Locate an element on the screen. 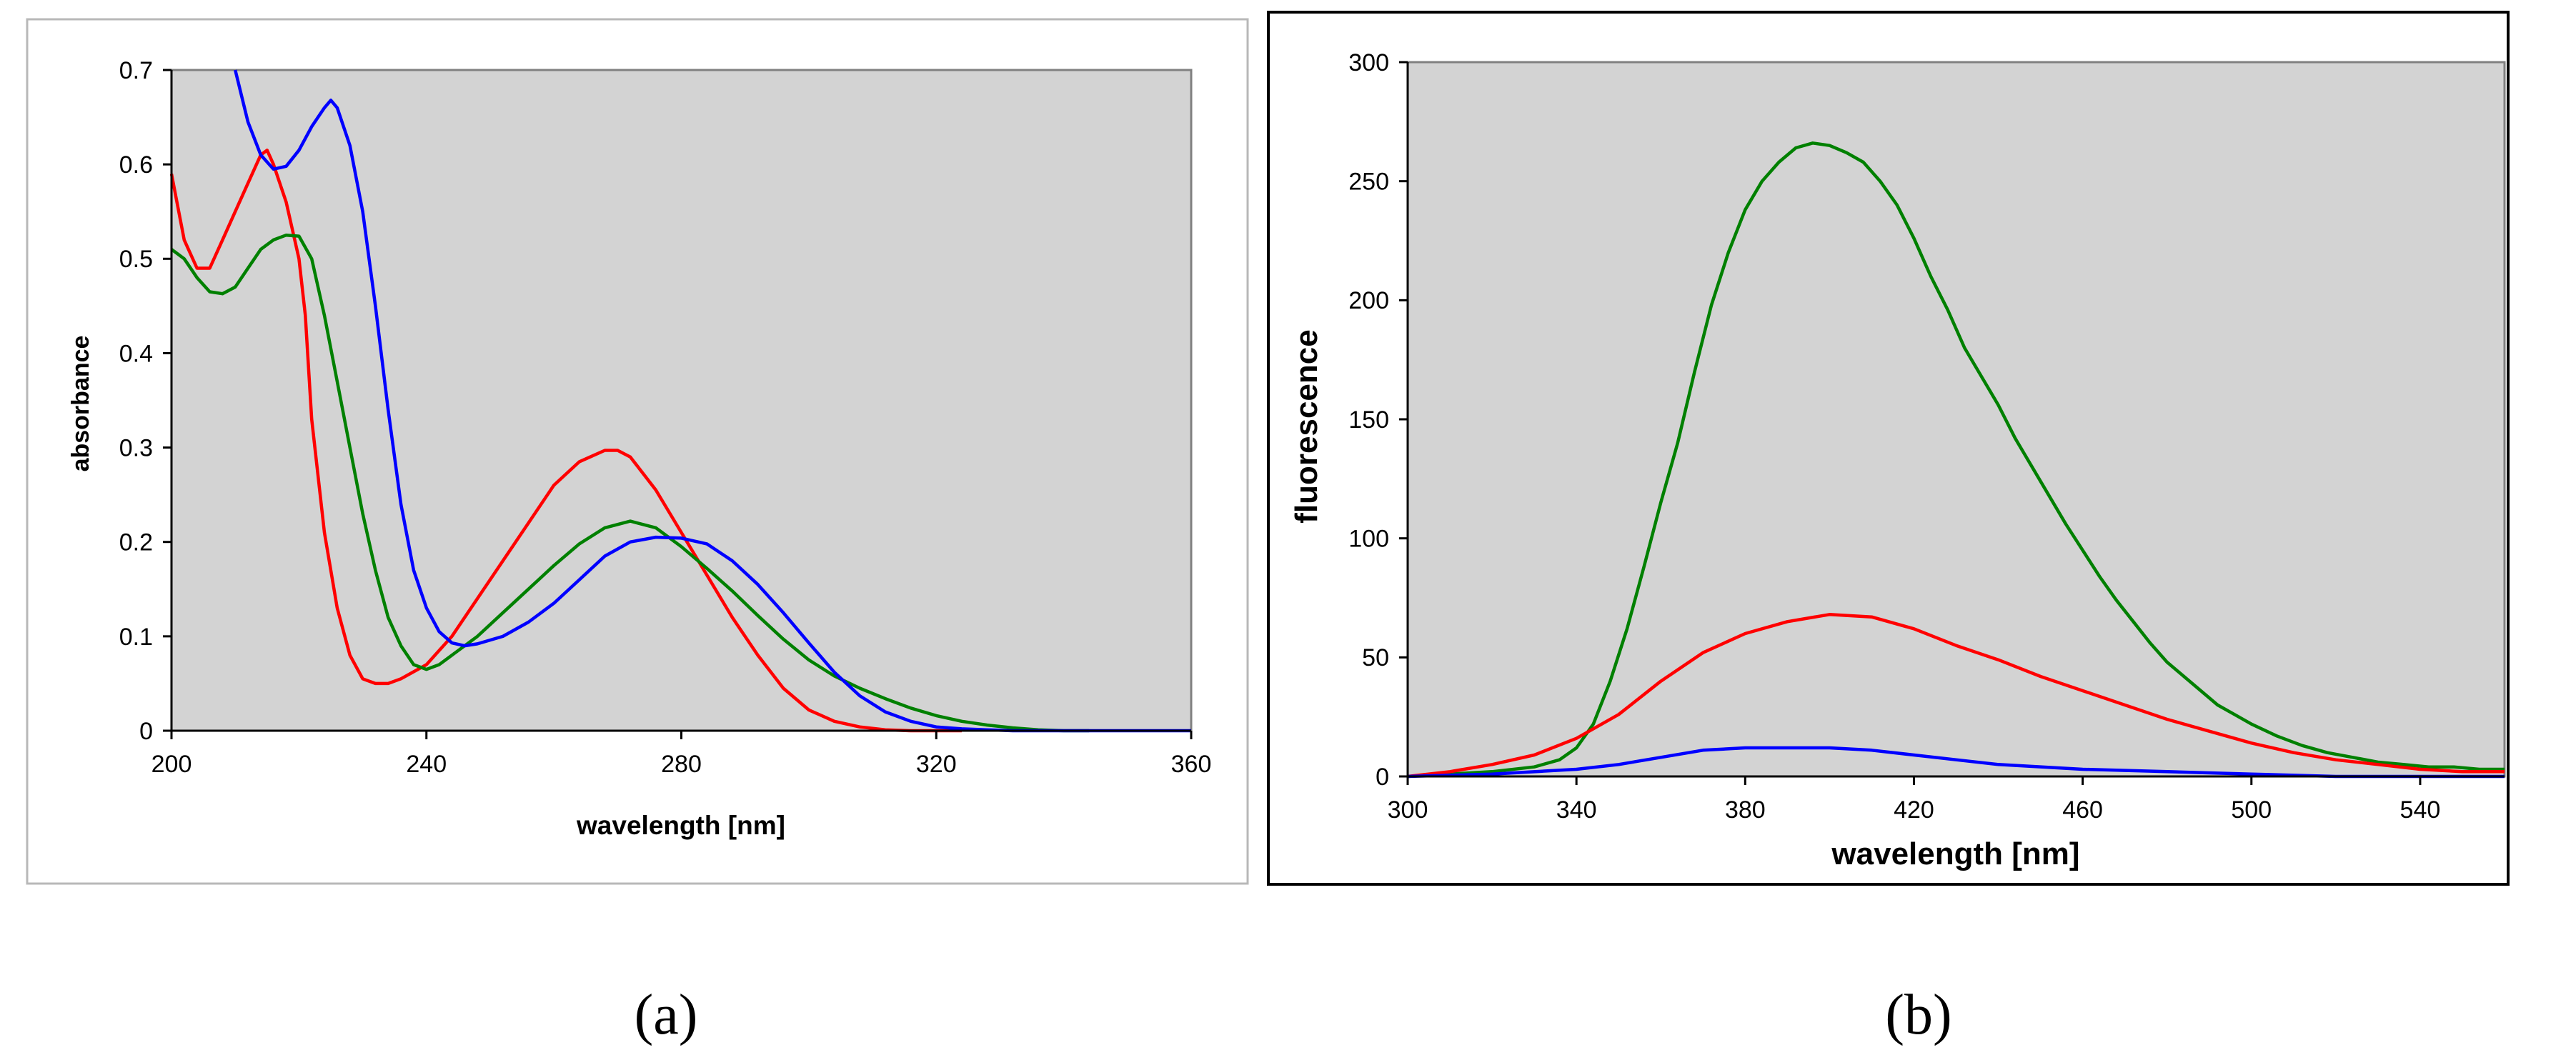  chart-a-x-tick-label: 200 is located at coordinates (171, 764).